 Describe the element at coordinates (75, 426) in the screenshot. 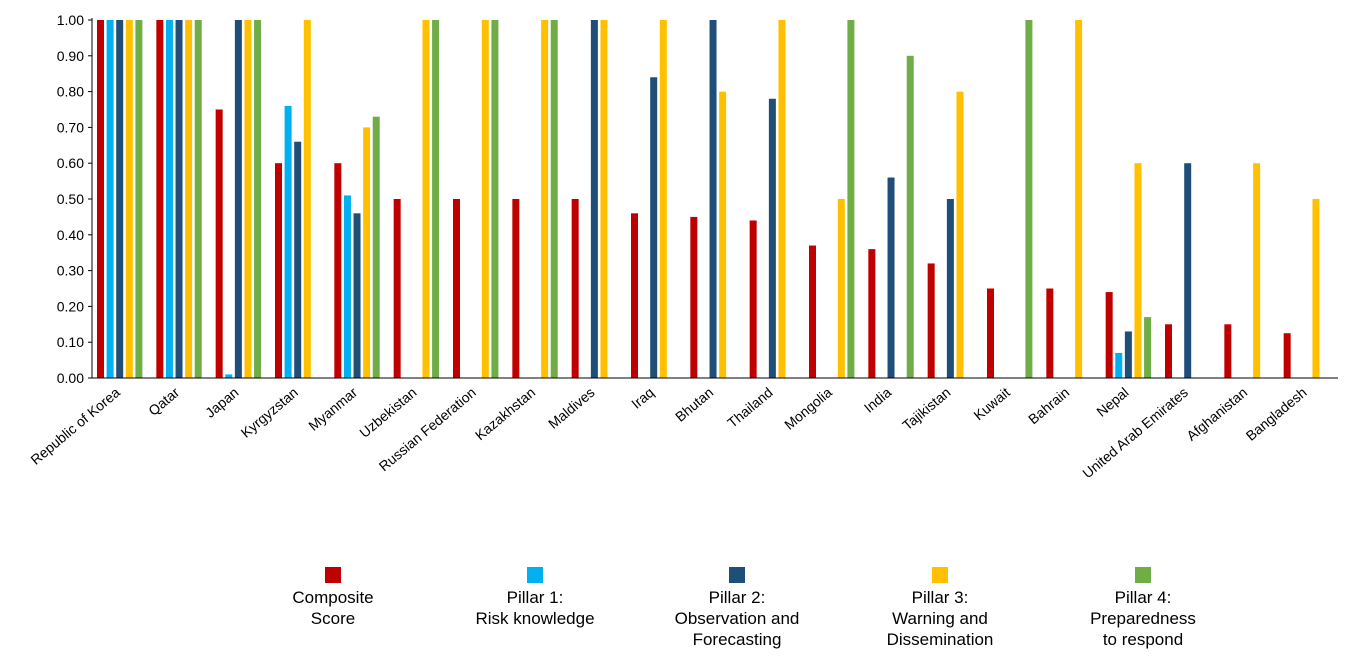

I see `x-tick-label: Republic of Korea` at that location.